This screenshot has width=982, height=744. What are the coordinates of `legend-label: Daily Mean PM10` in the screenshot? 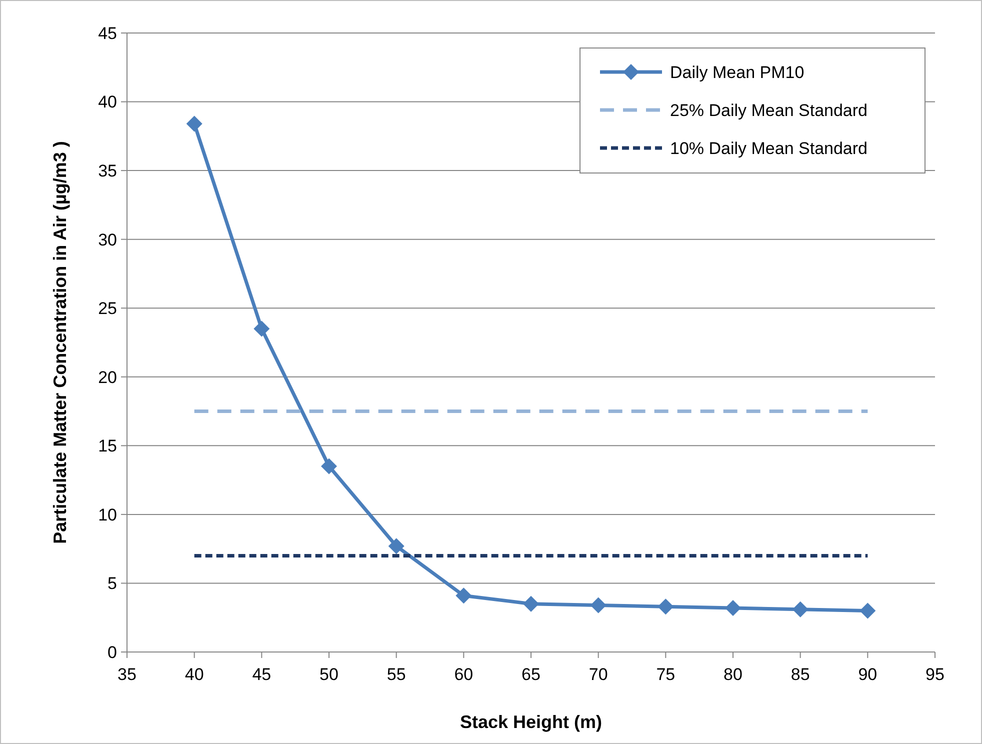 It's located at (737, 72).